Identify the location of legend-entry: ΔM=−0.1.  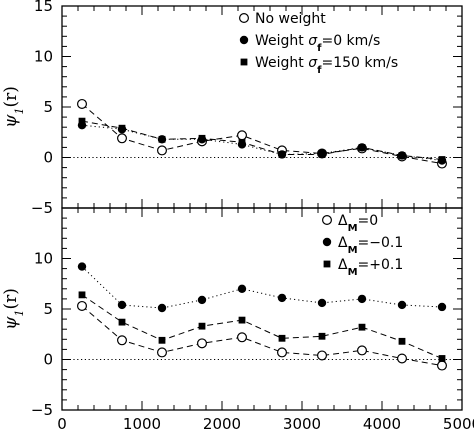
(362, 245).